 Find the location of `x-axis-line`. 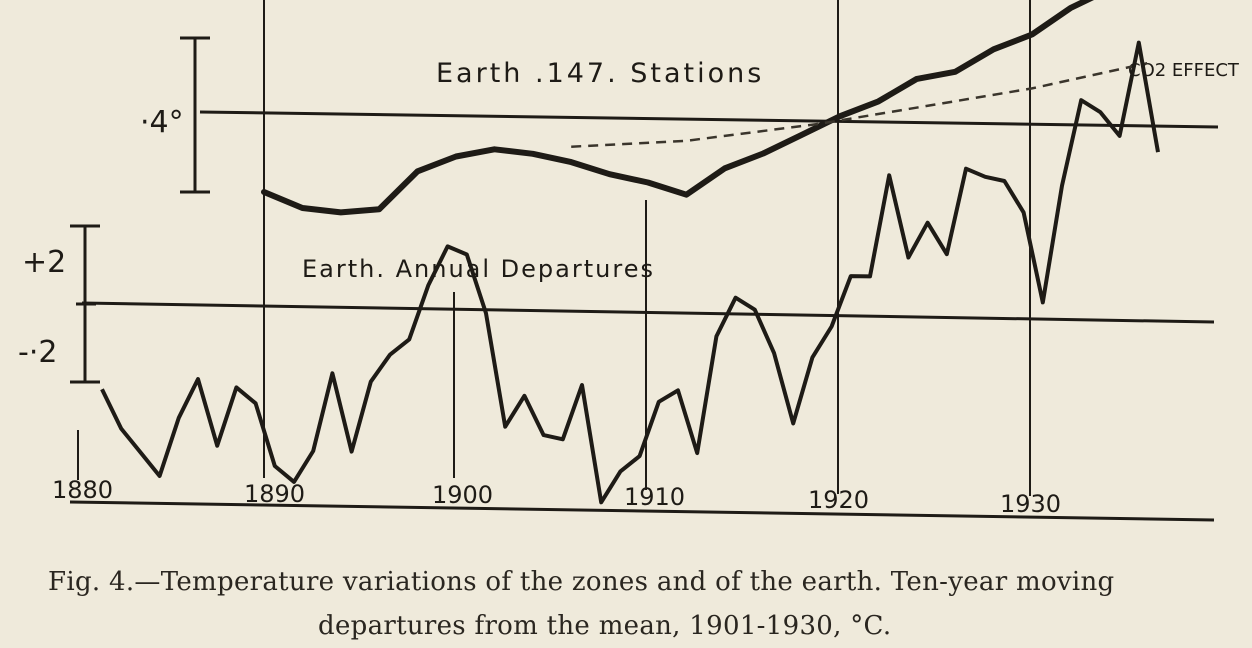

x-axis-line is located at coordinates (642, 511).